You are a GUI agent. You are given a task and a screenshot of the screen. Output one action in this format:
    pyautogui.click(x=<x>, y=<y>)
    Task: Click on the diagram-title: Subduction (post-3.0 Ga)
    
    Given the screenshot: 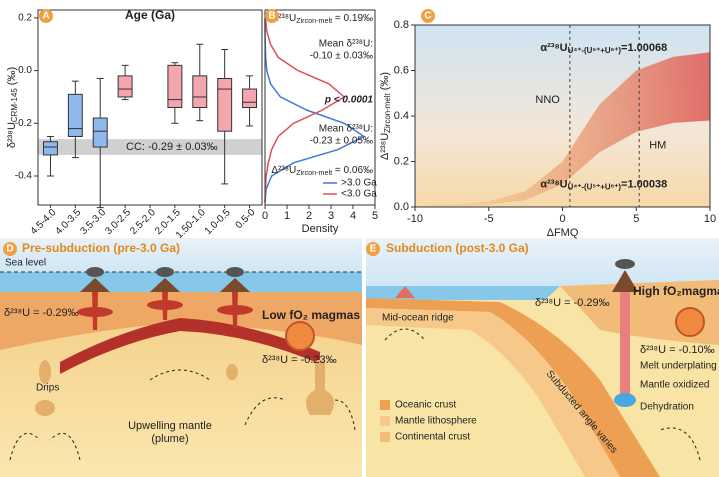 What is the action you would take?
    pyautogui.click(x=457, y=248)
    